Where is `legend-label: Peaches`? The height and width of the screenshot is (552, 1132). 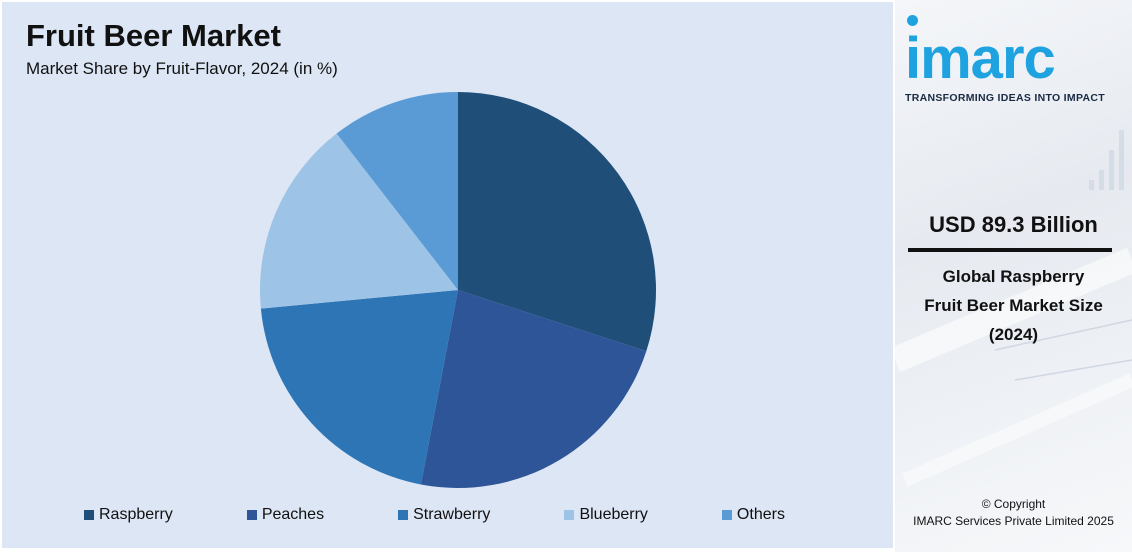
legend-label: Peaches is located at coordinates (293, 514).